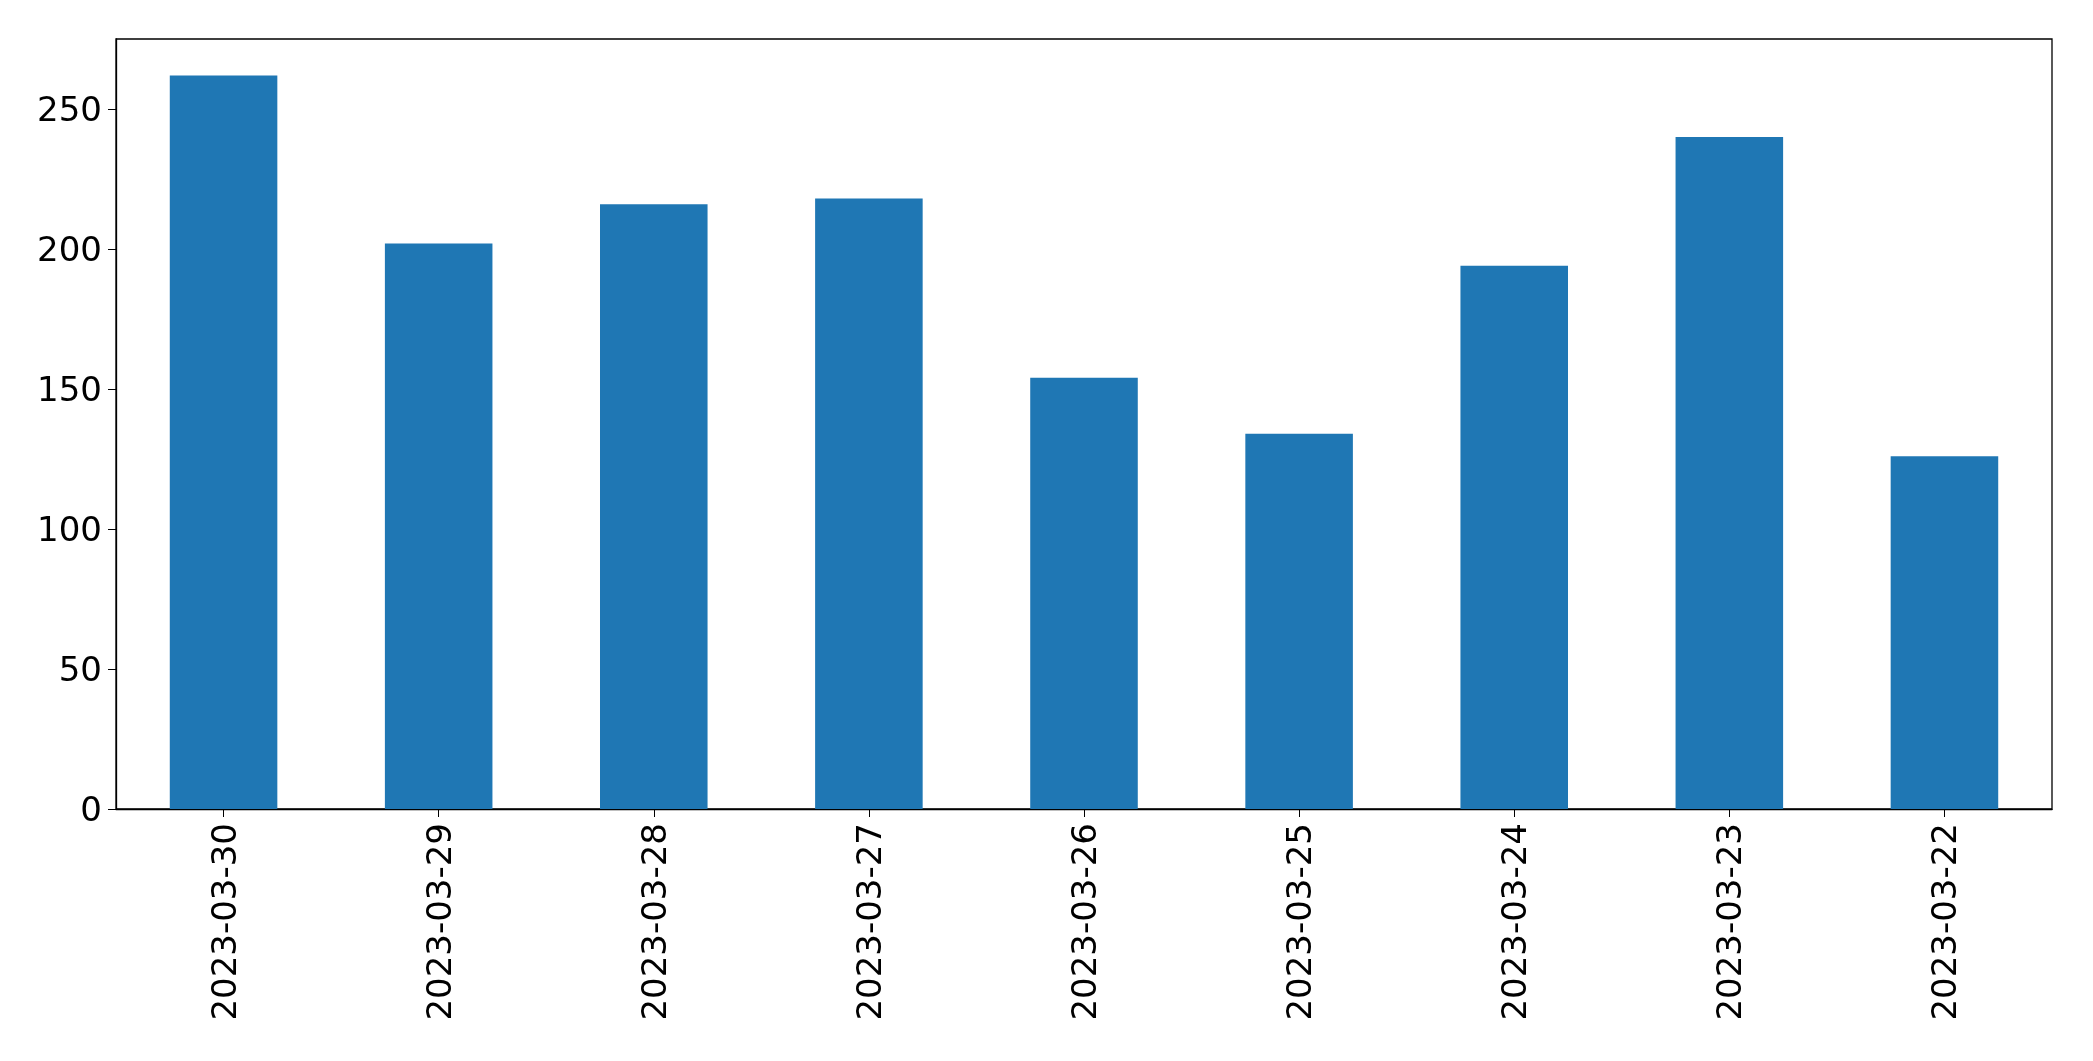  I want to click on x-tick-label: 2023-03-27, so click(868, 922).